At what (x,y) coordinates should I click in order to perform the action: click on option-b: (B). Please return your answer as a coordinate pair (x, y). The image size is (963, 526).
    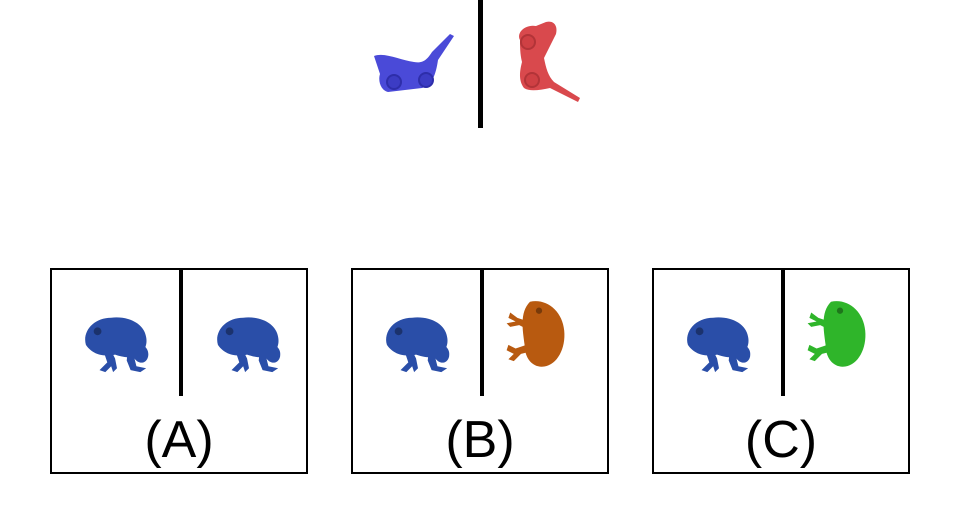
    Looking at the image, I should click on (480, 371).